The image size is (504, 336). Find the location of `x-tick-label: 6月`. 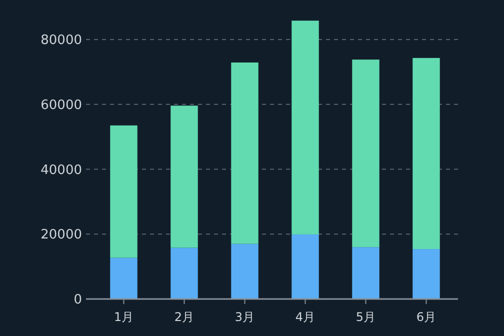

x-tick-label: 6月 is located at coordinates (426, 317).